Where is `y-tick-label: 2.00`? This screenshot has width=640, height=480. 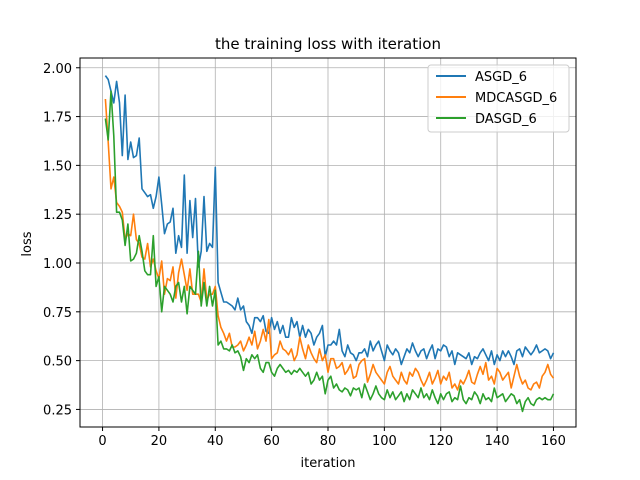
y-tick-label: 2.00 is located at coordinates (57, 69).